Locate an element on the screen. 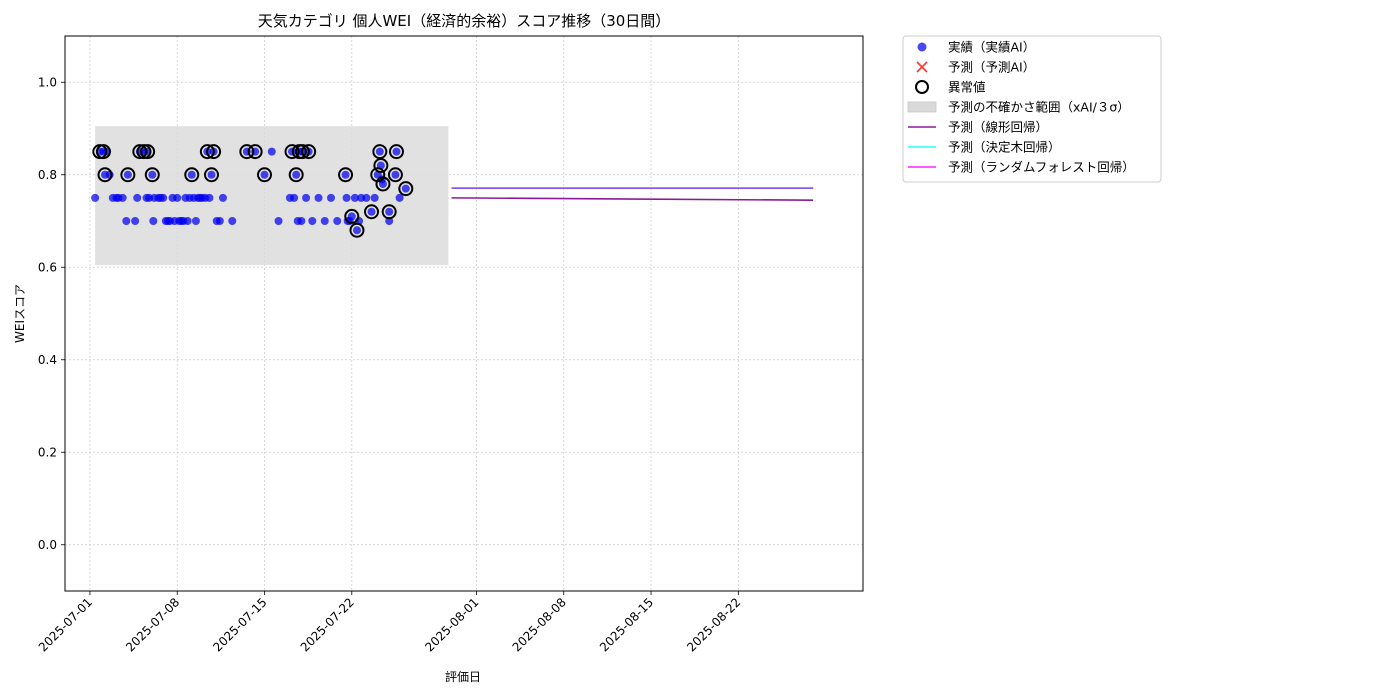  legend-box is located at coordinates (1032, 109).